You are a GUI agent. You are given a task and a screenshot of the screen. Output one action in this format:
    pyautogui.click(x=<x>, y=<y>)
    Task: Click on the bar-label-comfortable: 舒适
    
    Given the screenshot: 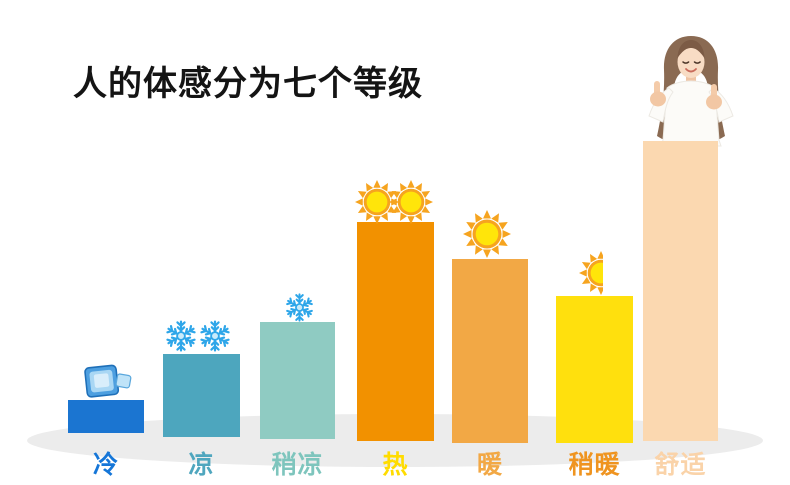 What is the action you would take?
    pyautogui.click(x=680, y=464)
    